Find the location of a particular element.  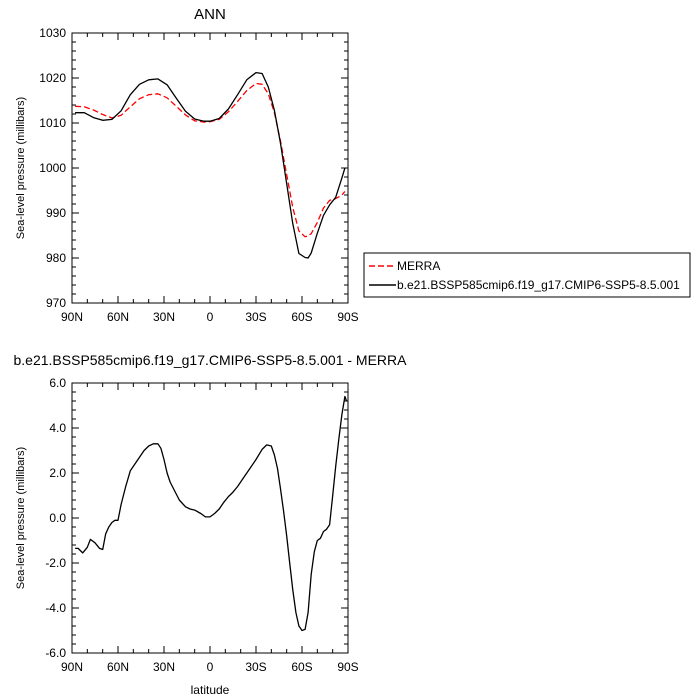

bottom-x-tick-label: 60S is located at coordinates (301, 667).